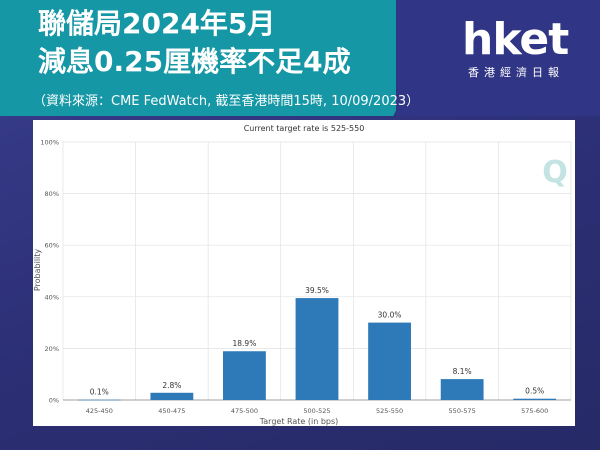  I want to click on value-label: 18.9%, so click(245, 343).